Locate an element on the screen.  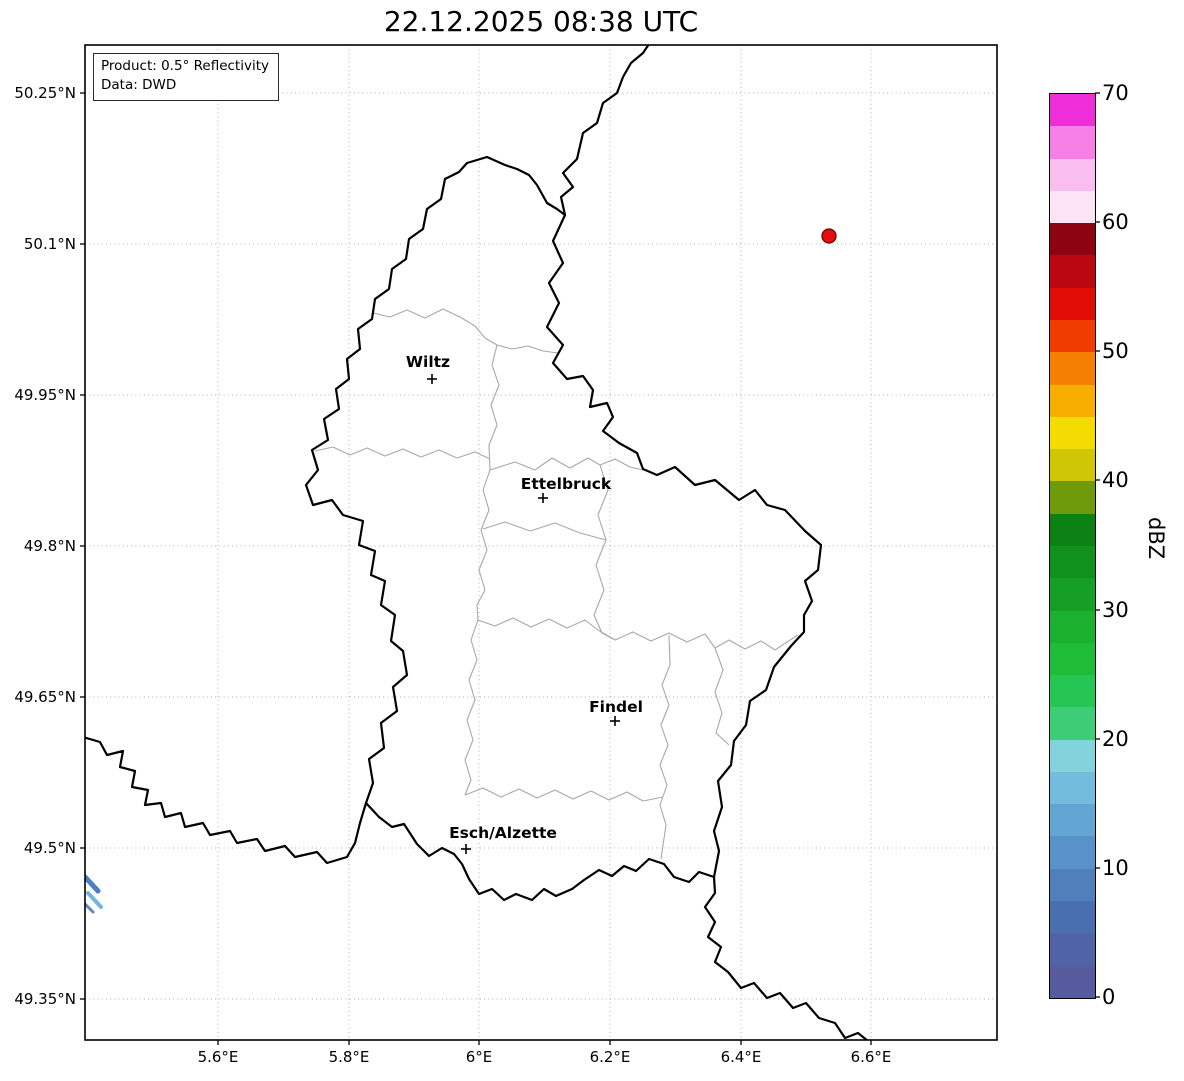
figure-title: 22.12.2025 08:38 UTC is located at coordinates (541, 21).